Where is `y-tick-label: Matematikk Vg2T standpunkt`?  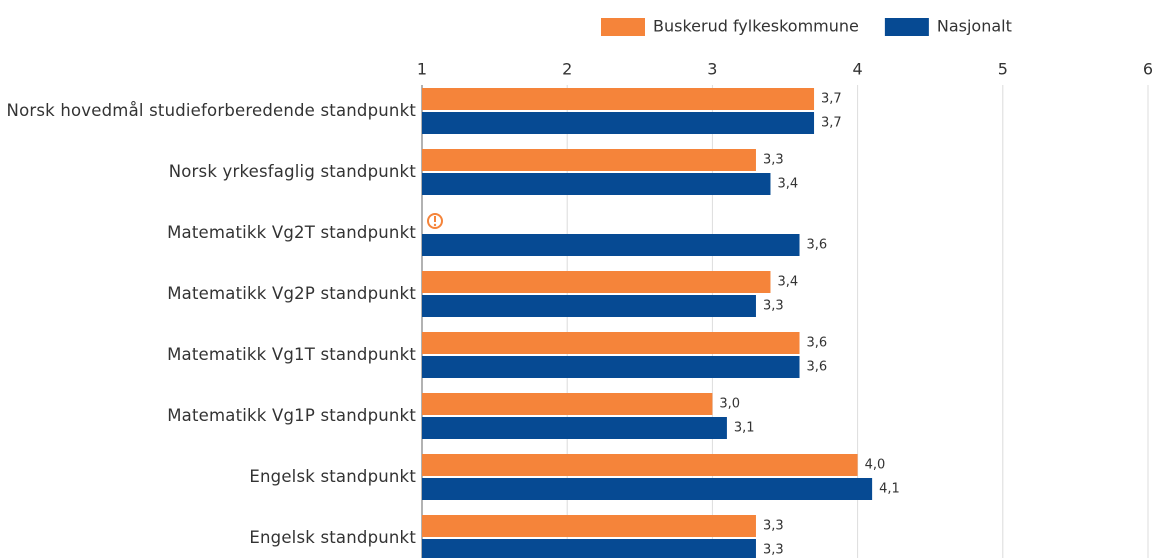
y-tick-label: Matematikk Vg2T standpunkt is located at coordinates (291, 232).